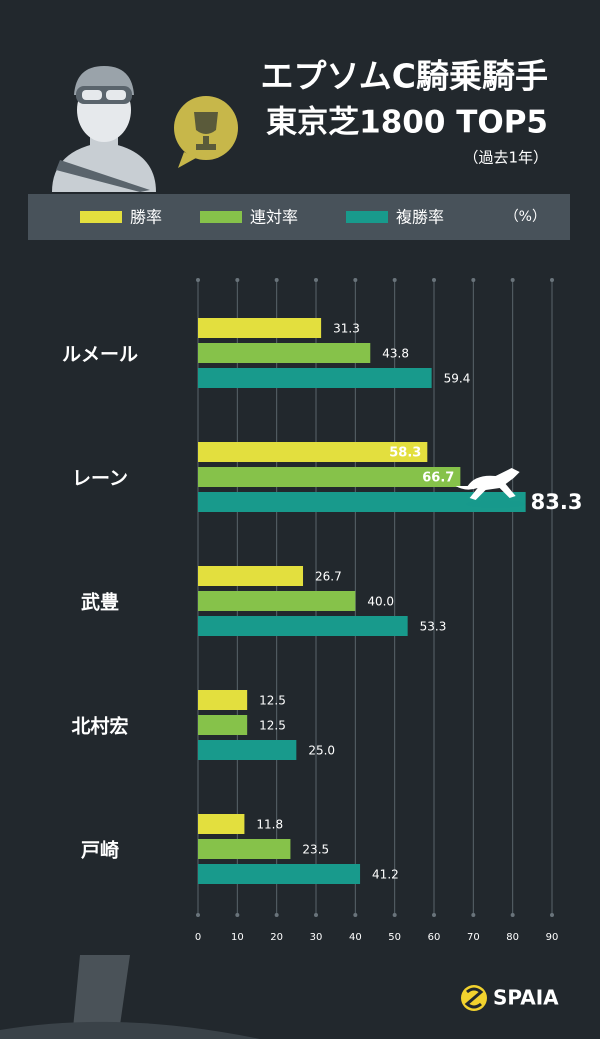 The height and width of the screenshot is (1039, 600). Describe the element at coordinates (104, 129) in the screenshot. I see `jockey-icon` at that location.